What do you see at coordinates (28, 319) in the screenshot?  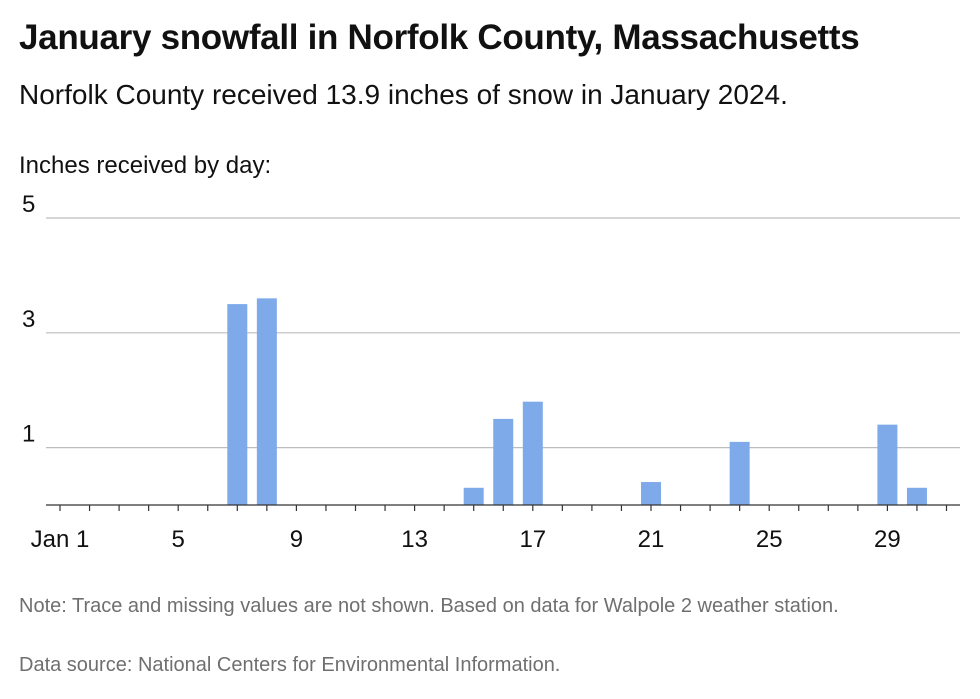 I see `y-tick-label: 3` at bounding box center [28, 319].